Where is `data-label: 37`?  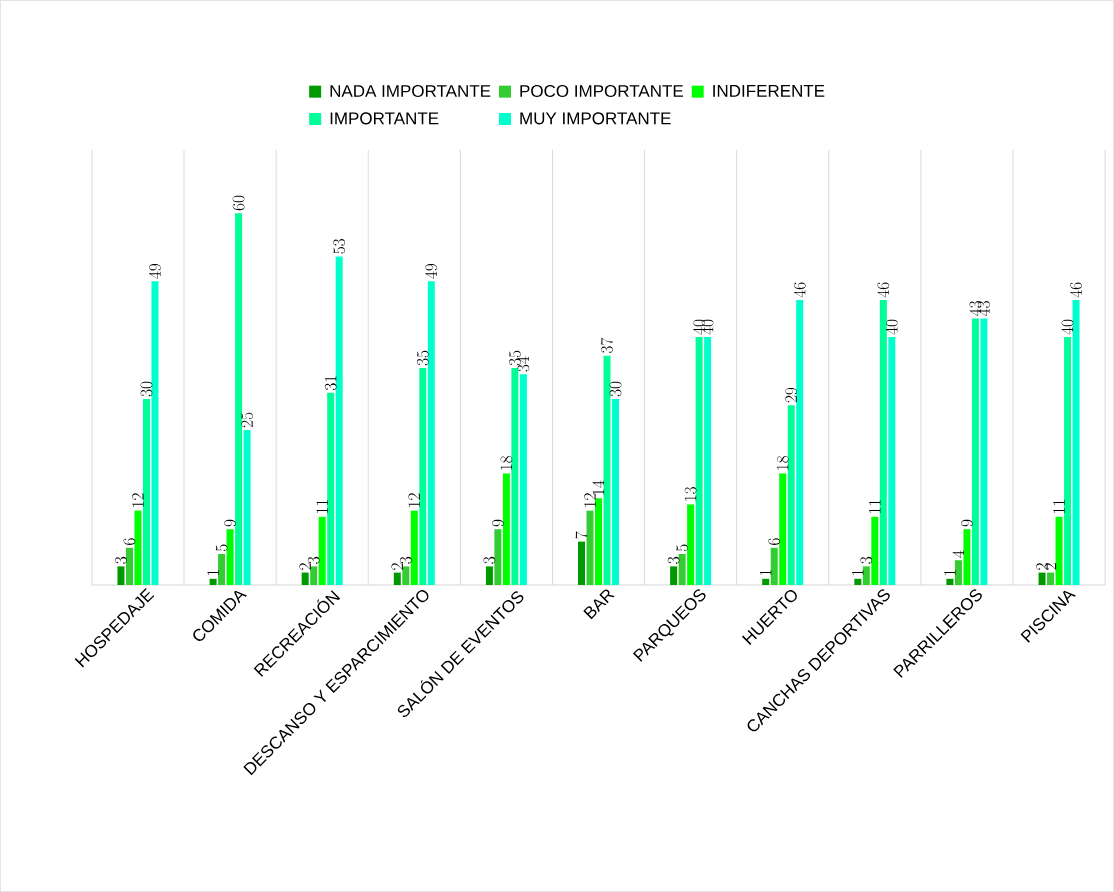 data-label: 37 is located at coordinates (606, 345).